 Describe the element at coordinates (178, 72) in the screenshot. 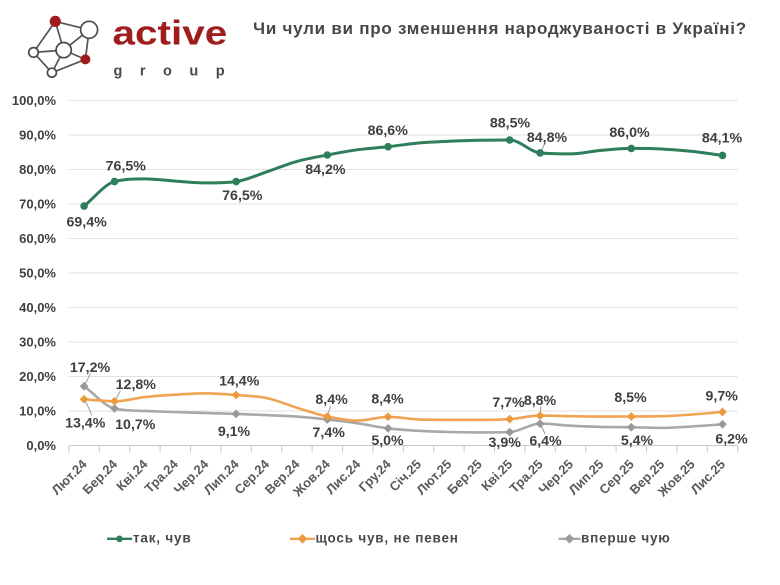

I see `svg-text: group` at that location.